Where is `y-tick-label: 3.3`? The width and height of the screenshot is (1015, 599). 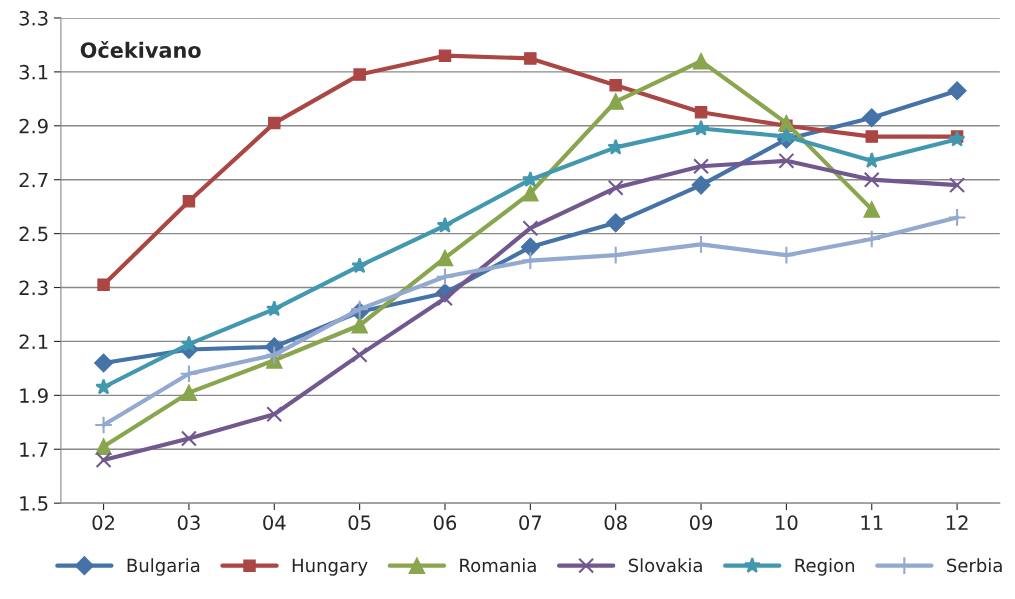 y-tick-label: 3.3 is located at coordinates (33, 18).